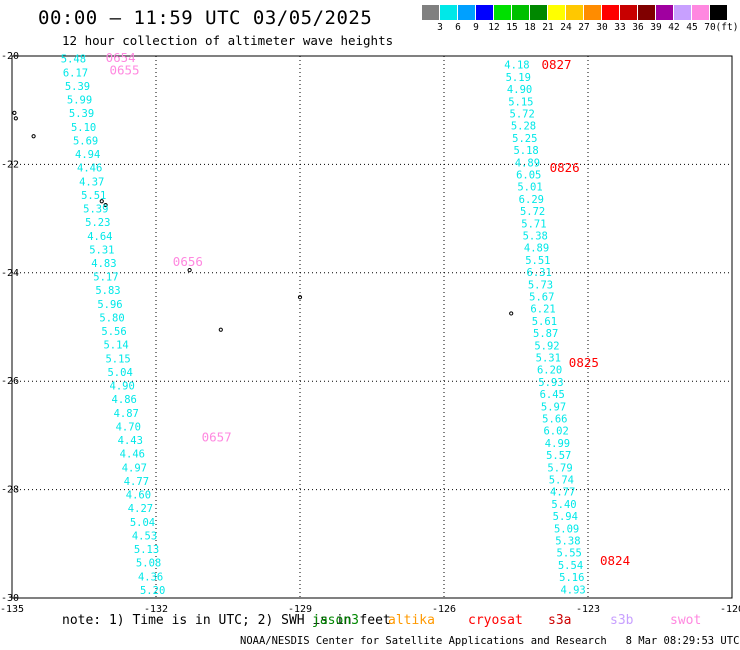  Describe the element at coordinates (10, 56) in the screenshot. I see `y-tick-label: -20` at that location.